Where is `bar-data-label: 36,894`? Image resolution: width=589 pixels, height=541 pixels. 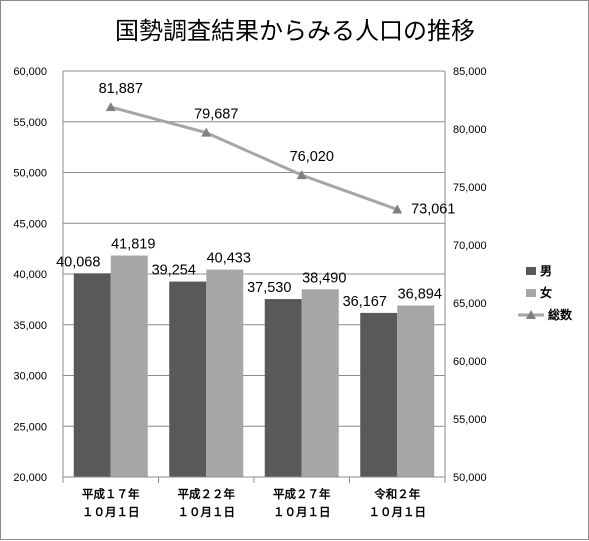
bar-data-label: 36,894 is located at coordinates (420, 295).